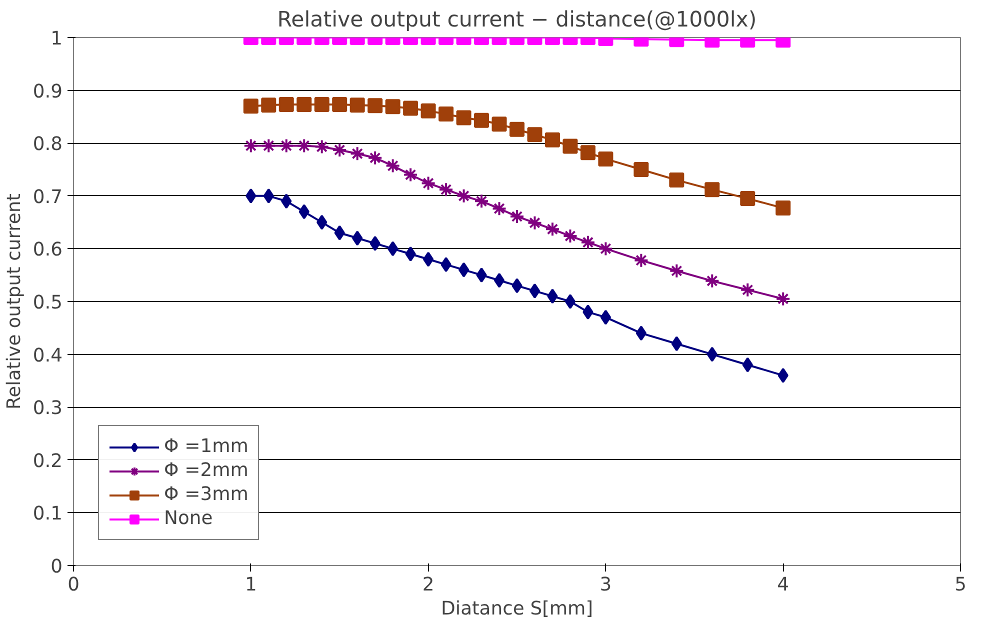 The image size is (987, 629). What do you see at coordinates (783, 585) in the screenshot?
I see `x-tick-label: 4` at bounding box center [783, 585].